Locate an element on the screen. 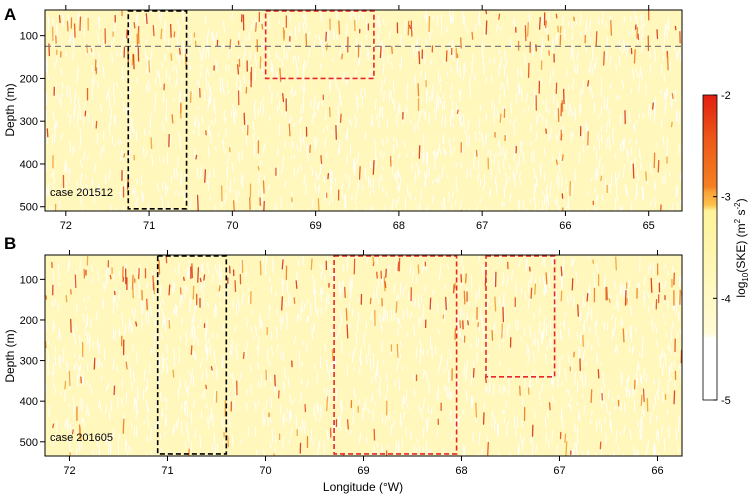  colorbar: -2 -3 -4 -5 log10(SKE) (m2 s-2) is located at coordinates (726, 248).